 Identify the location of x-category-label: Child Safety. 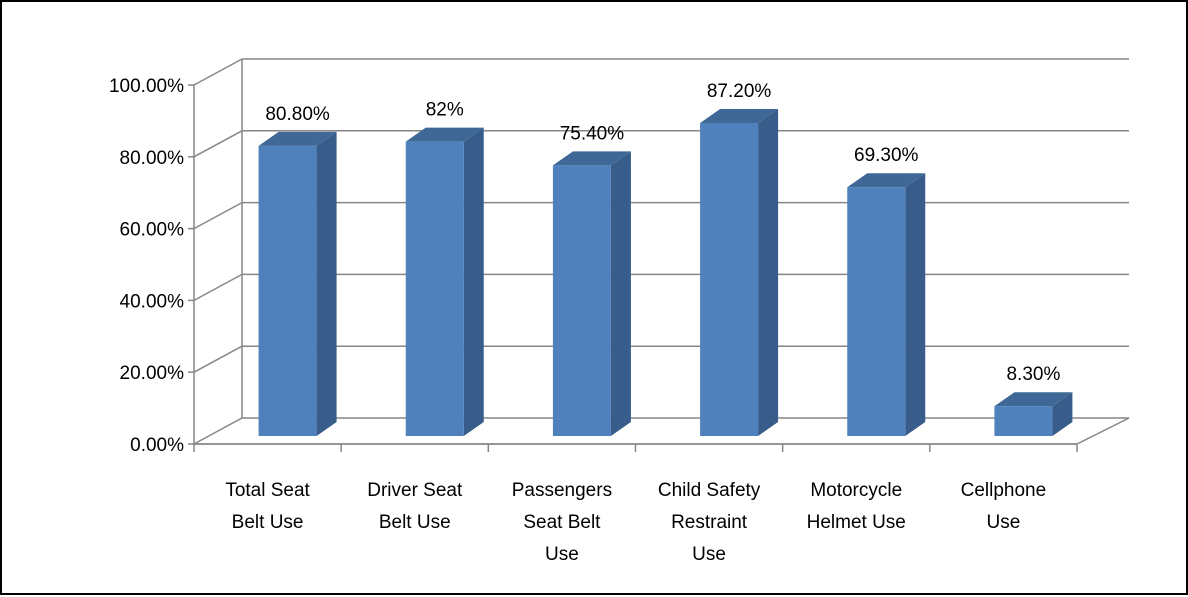
(709, 490).